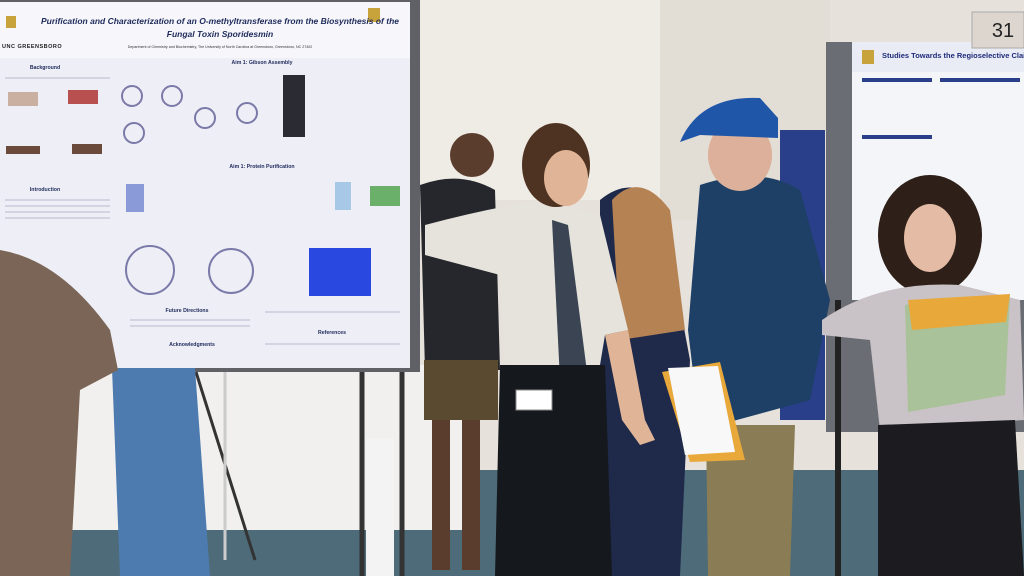 This screenshot has width=1024, height=576. Describe the element at coordinates (701, 410) in the screenshot. I see `papers` at that location.